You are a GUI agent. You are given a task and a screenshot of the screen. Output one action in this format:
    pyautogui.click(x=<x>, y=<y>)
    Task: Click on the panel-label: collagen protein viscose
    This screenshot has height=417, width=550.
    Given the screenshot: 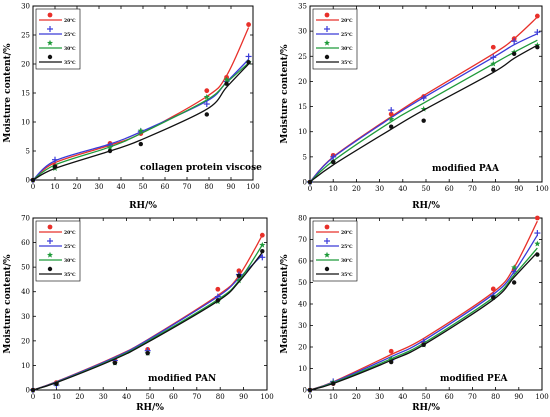 What is the action you would take?
    pyautogui.click(x=201, y=168)
    